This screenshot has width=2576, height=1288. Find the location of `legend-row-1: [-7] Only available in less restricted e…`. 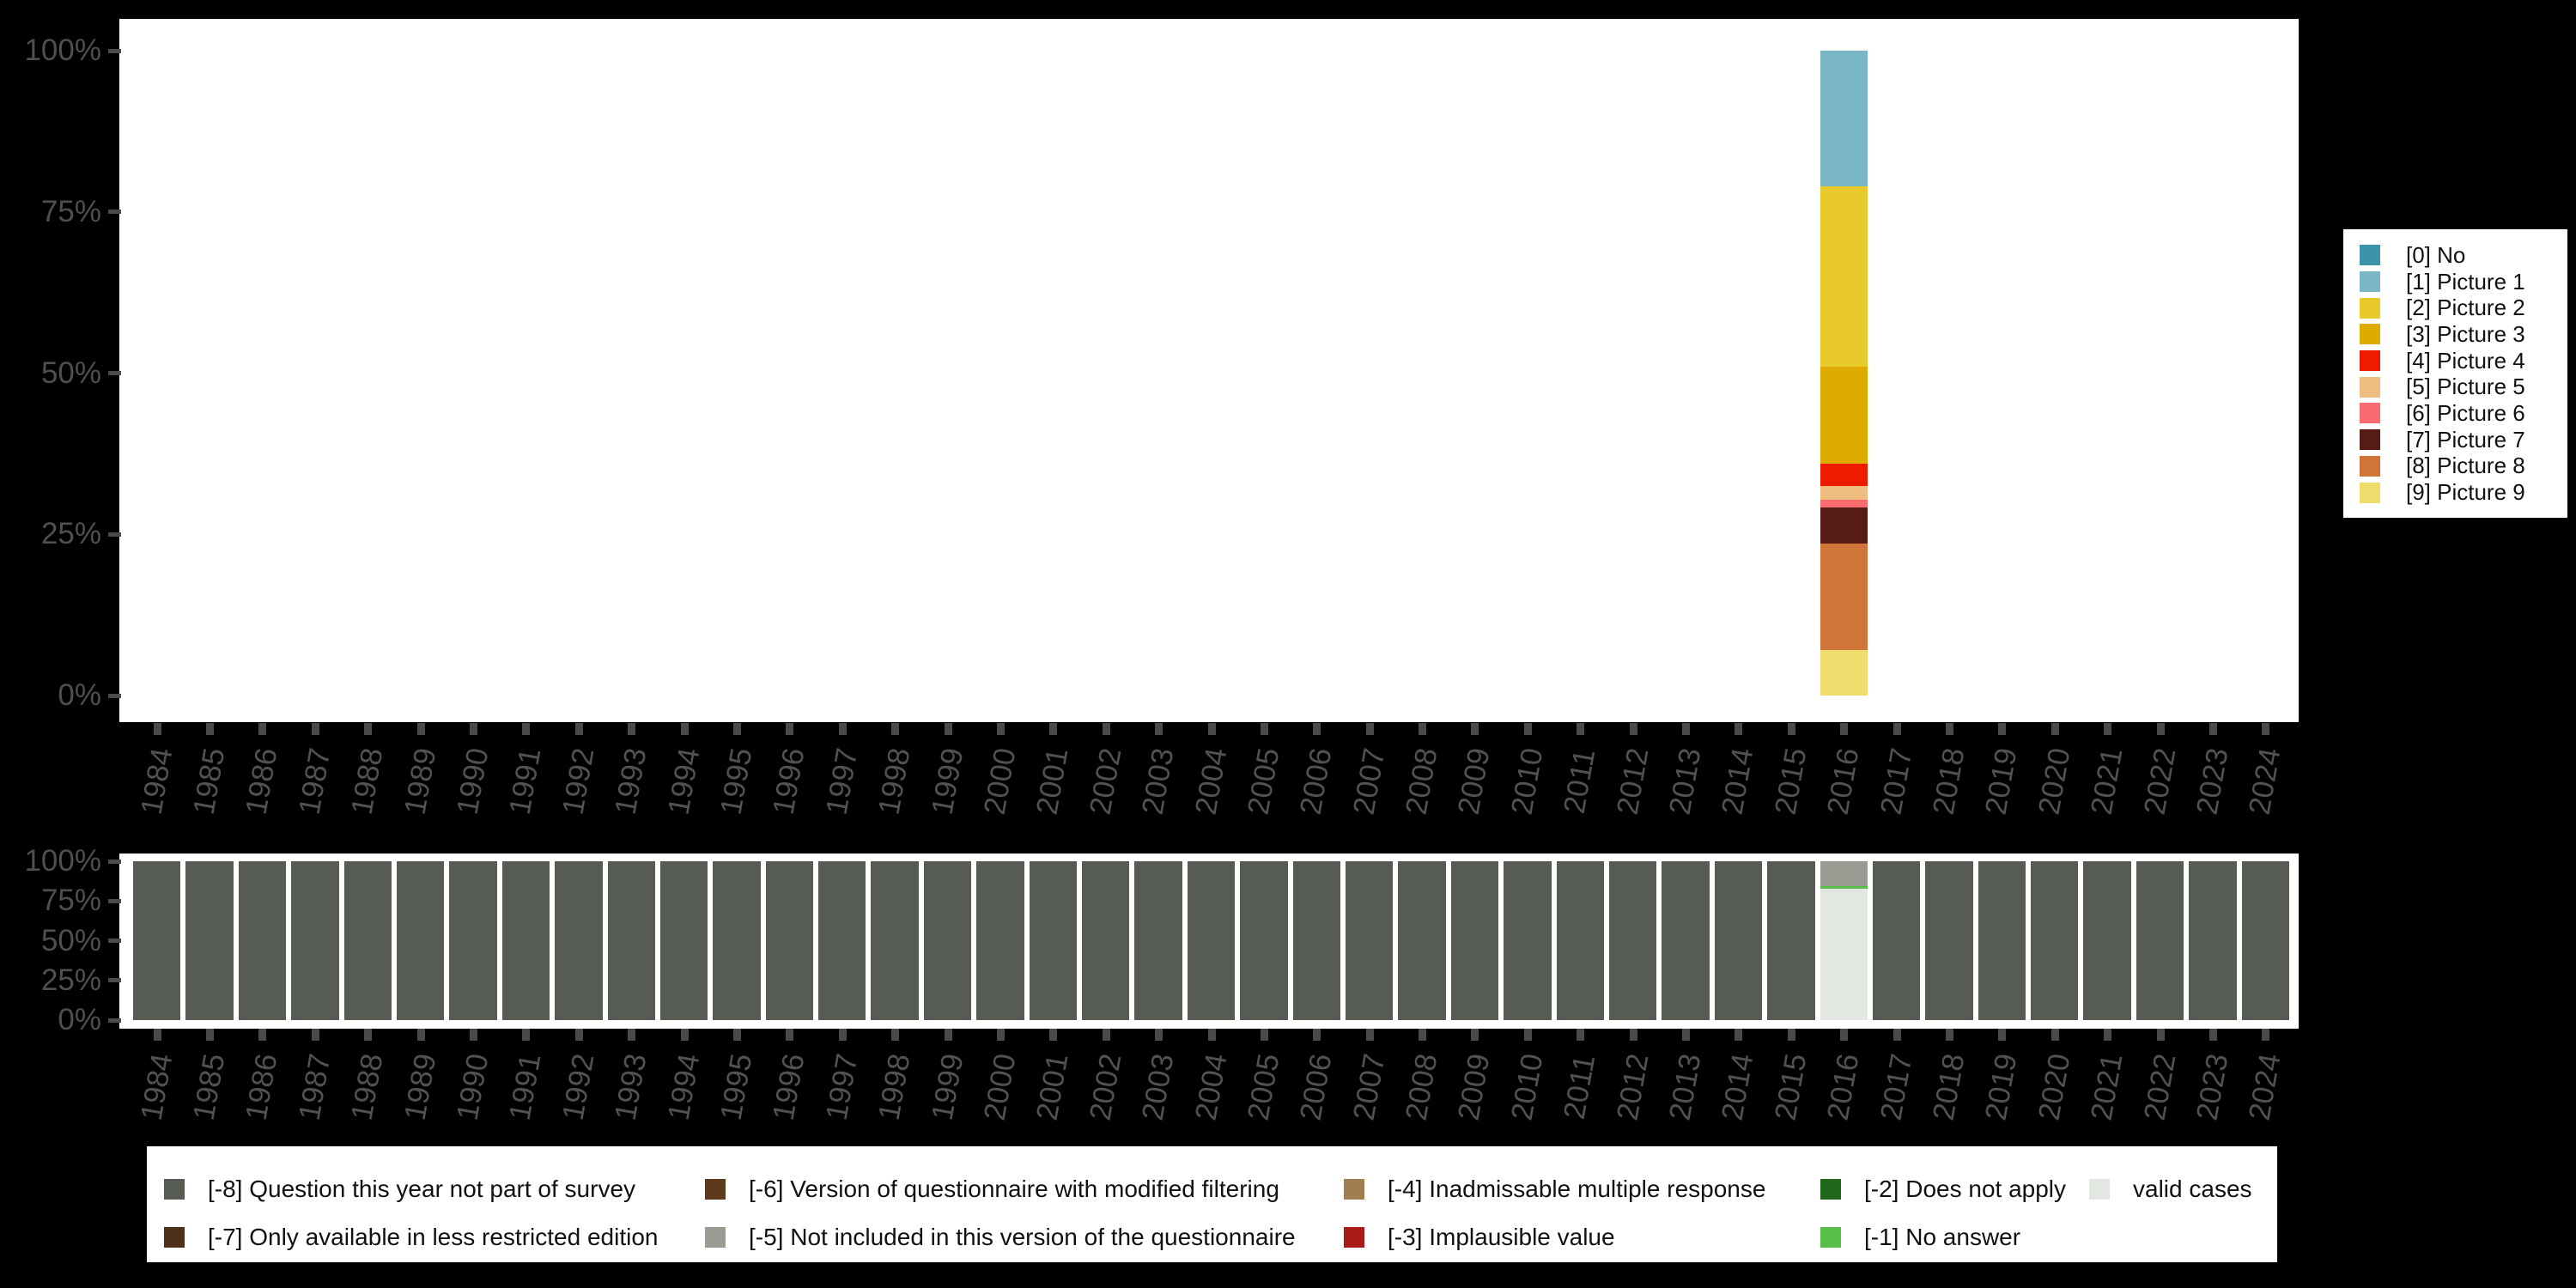

legend-row-1: [-7] Only available in less restricted e… is located at coordinates (1221, 1237).